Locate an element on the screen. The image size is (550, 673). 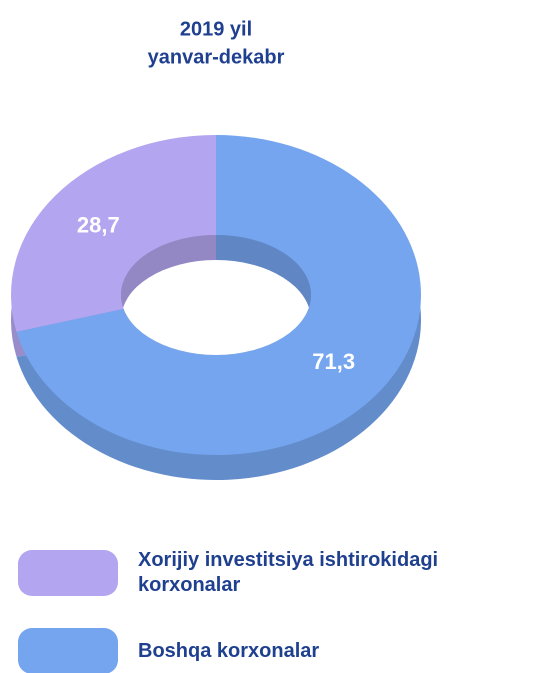
chart-title: 2019 yil is located at coordinates (216, 29).